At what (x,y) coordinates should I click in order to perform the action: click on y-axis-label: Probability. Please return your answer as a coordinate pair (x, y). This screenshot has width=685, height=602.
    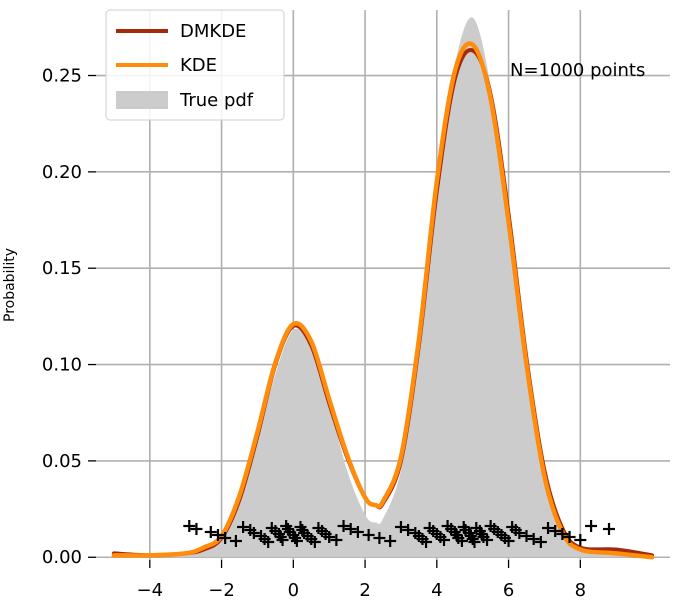
    Looking at the image, I should click on (10, 285).